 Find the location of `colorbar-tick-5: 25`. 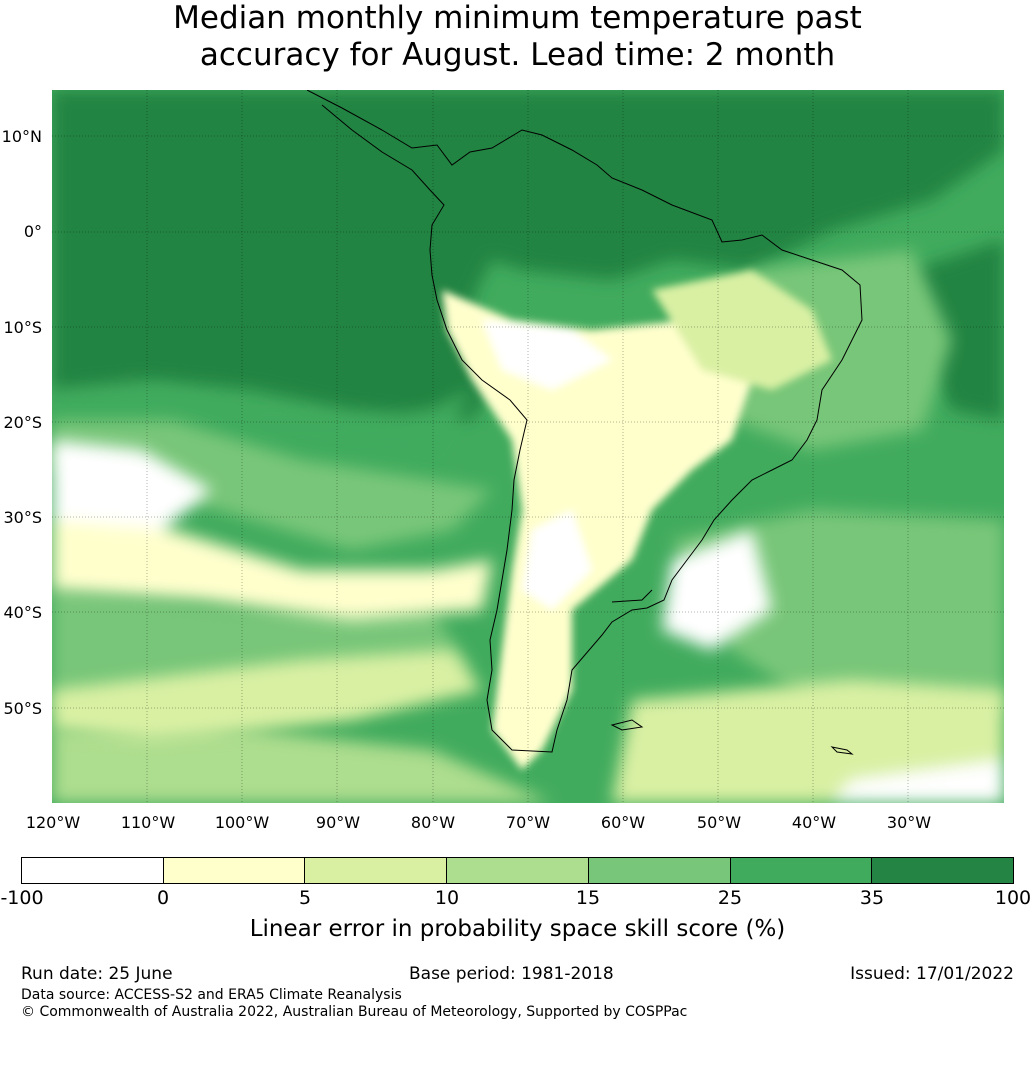

colorbar-tick-5: 25 is located at coordinates (730, 898).